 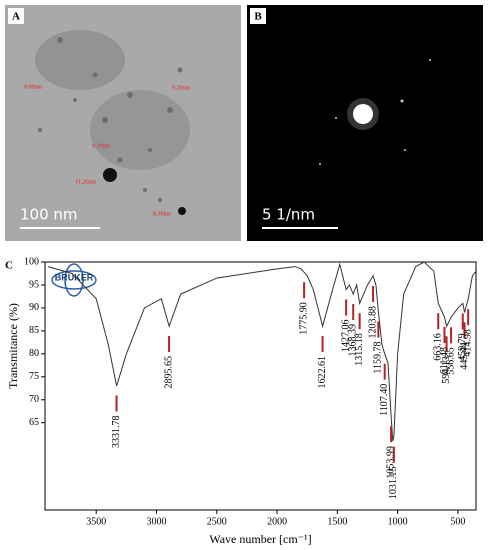 What do you see at coordinates (444, 360) in the screenshot?
I see `peak-label: 611.48` at bounding box center [444, 360].